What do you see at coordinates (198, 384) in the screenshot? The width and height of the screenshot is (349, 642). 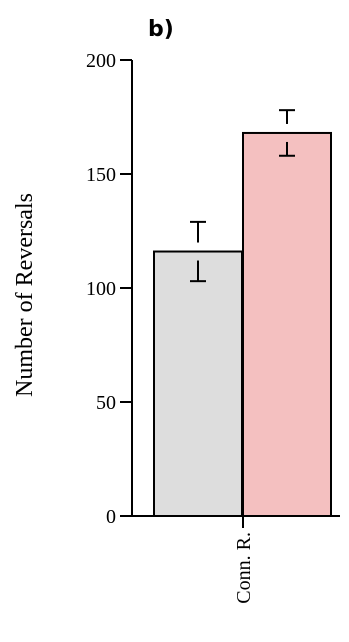 I see `bar` at bounding box center [198, 384].